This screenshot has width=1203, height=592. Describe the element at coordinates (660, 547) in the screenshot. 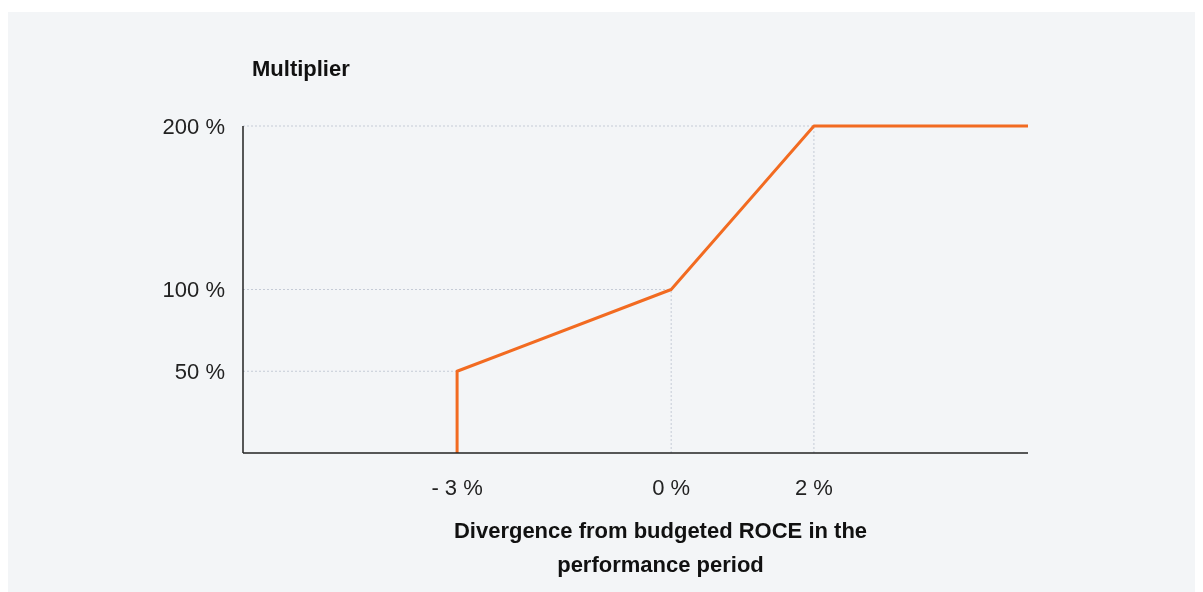

I see `x-axis-title: Divergence from budgeted ROCE in the performance period` at that location.